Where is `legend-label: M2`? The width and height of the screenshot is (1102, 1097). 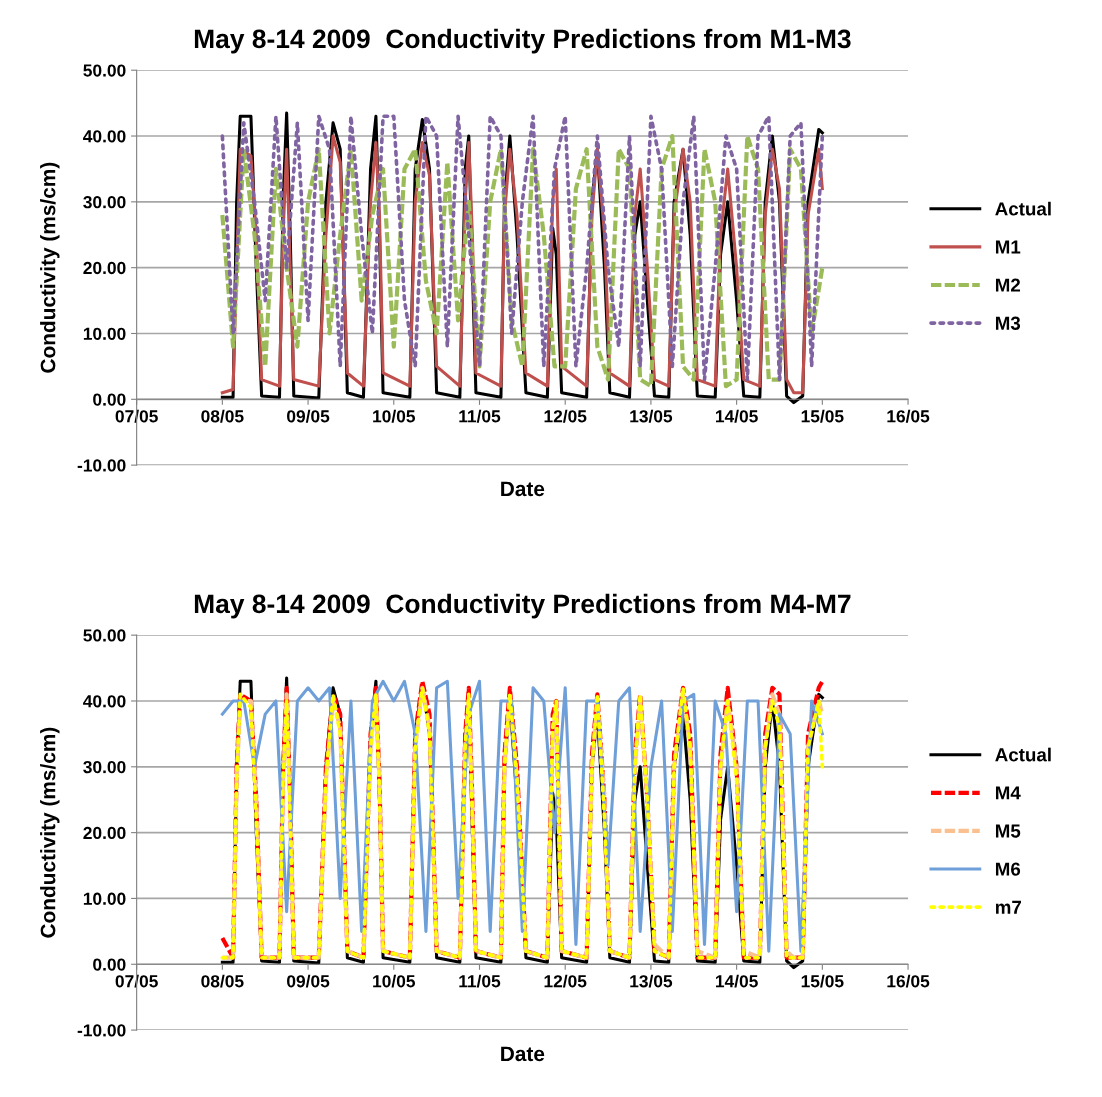 legend-label: M2 is located at coordinates (1008, 285).